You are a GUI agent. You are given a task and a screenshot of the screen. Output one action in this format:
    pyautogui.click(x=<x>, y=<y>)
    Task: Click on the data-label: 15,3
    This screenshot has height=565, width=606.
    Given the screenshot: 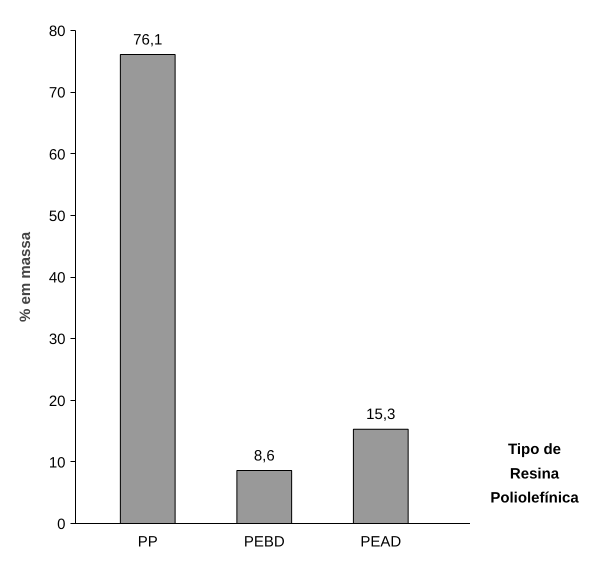 What is the action you would take?
    pyautogui.click(x=381, y=415)
    